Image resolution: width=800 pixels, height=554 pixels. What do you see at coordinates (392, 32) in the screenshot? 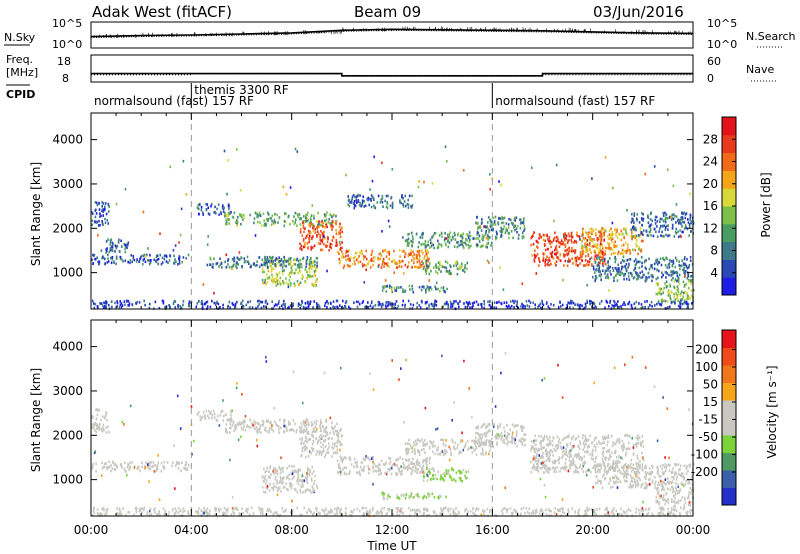
I see `noise-panel` at bounding box center [392, 32].